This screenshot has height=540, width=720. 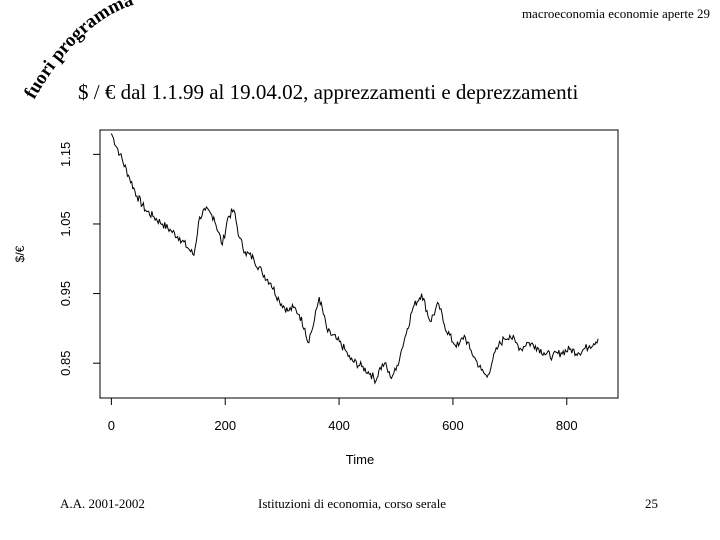 What do you see at coordinates (65, 154) in the screenshot?
I see `y-tick-label: 1.15` at bounding box center [65, 154].